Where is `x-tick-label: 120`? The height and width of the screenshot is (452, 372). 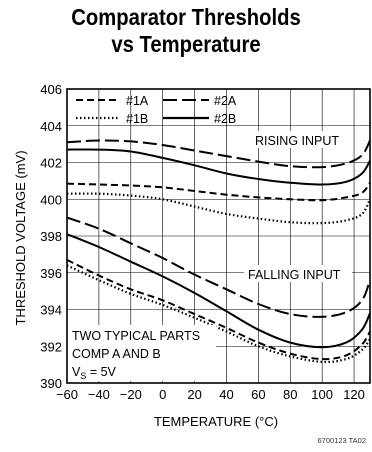 x-tick-label: 120 is located at coordinates (354, 394).